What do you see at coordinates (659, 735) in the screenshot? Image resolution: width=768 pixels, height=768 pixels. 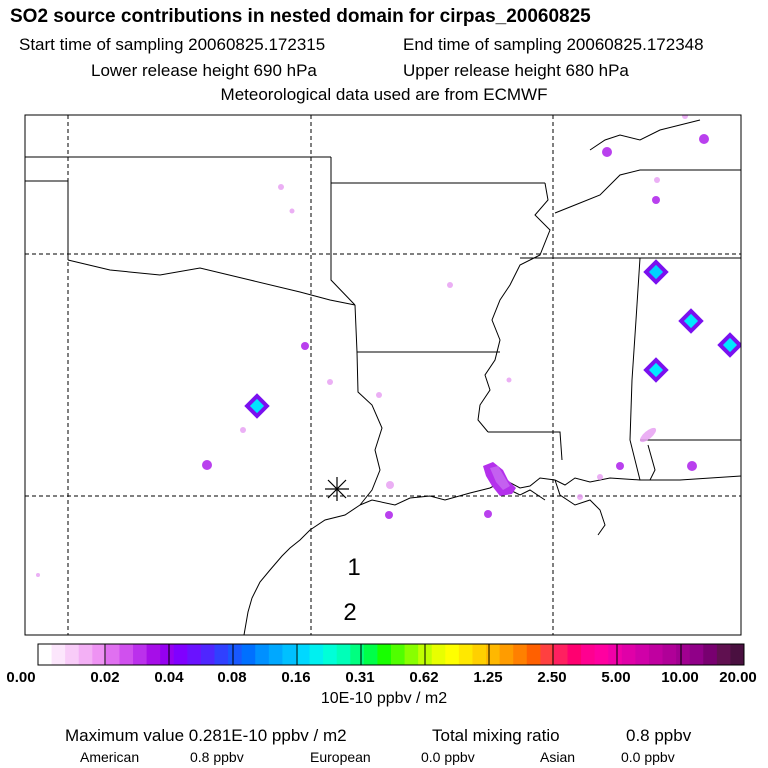 I see `total-mixing-ratio-value: 0.8 ppbv` at bounding box center [659, 735].